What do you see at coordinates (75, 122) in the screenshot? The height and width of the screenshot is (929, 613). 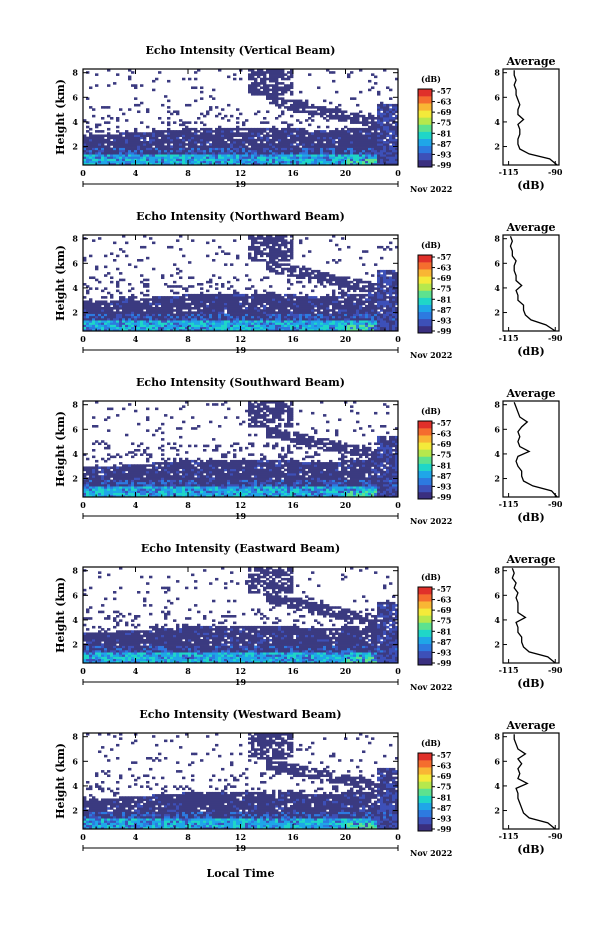 I see `y-tick-label: 4` at bounding box center [75, 122].